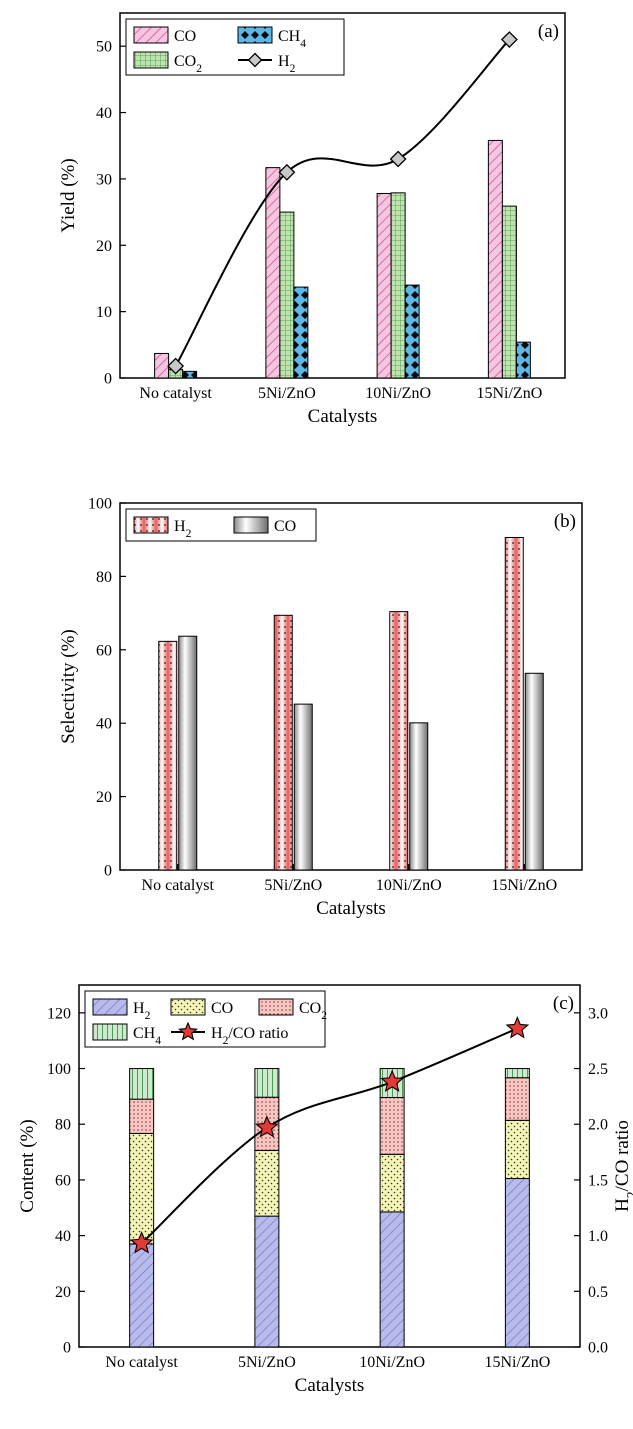 The width and height of the screenshot is (633, 1429). Describe the element at coordinates (104, 577) in the screenshot. I see `y-tick-label: 80` at that location.